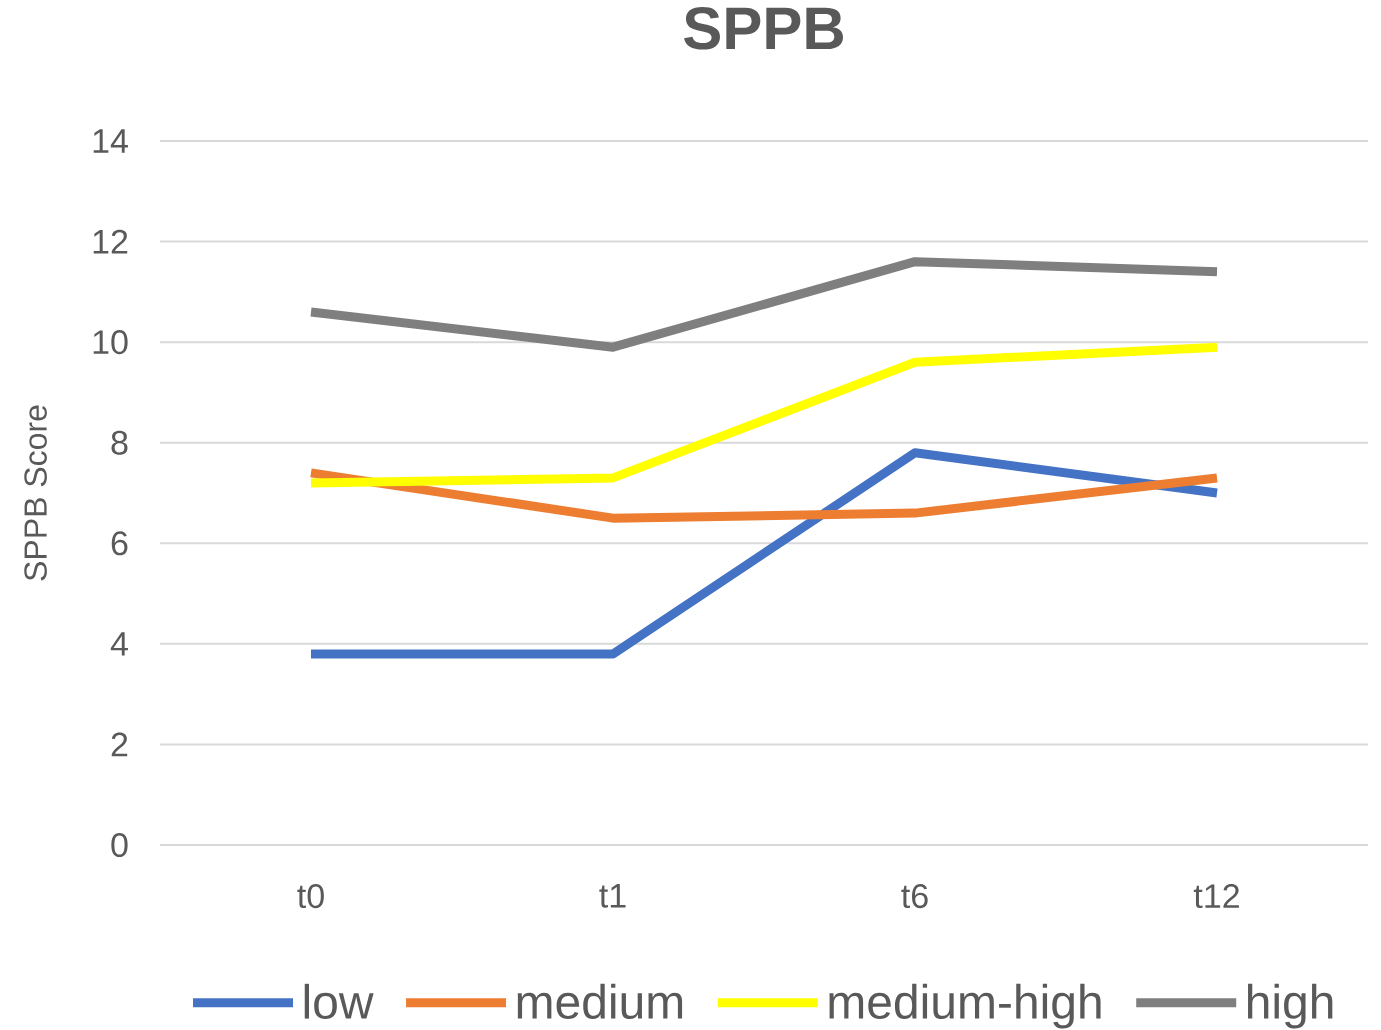 This screenshot has width=1381, height=1030. What do you see at coordinates (119, 744) in the screenshot?
I see `y-tick-label: 2` at bounding box center [119, 744].